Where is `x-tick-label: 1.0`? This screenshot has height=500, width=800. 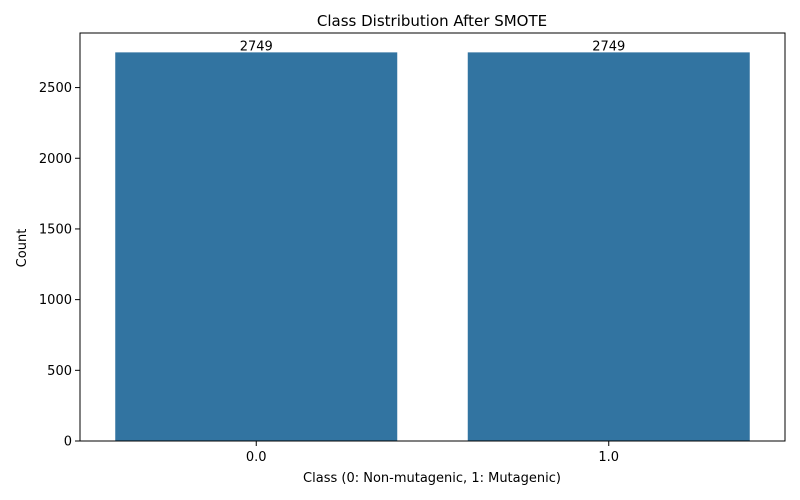 x-tick-label: 1.0 is located at coordinates (608, 457).